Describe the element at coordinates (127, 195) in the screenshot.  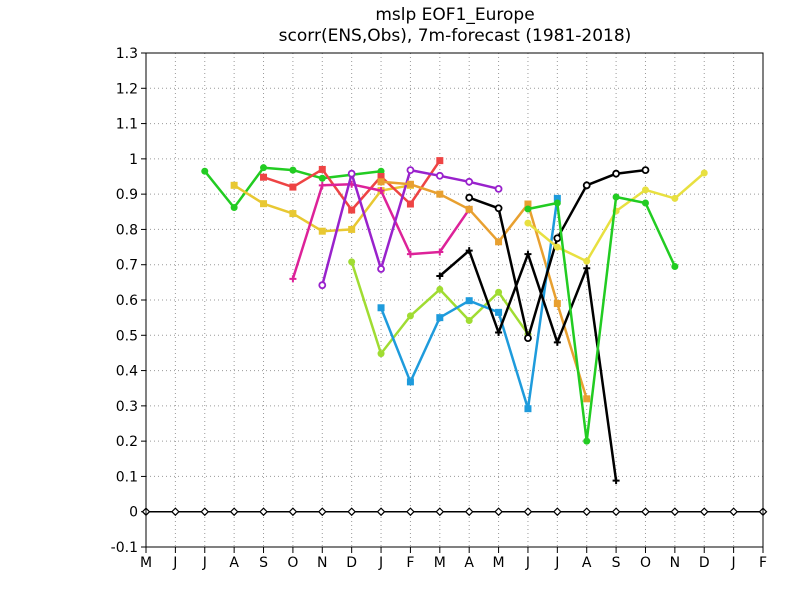
I see `y-tick-label: 0.9` at that location.